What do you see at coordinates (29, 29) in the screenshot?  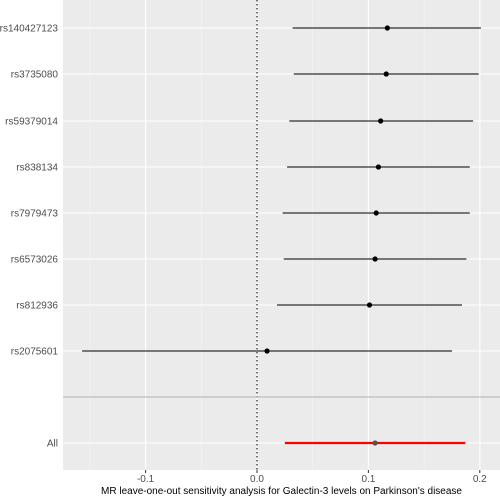 I see `snp-label: rs140427123` at bounding box center [29, 29].